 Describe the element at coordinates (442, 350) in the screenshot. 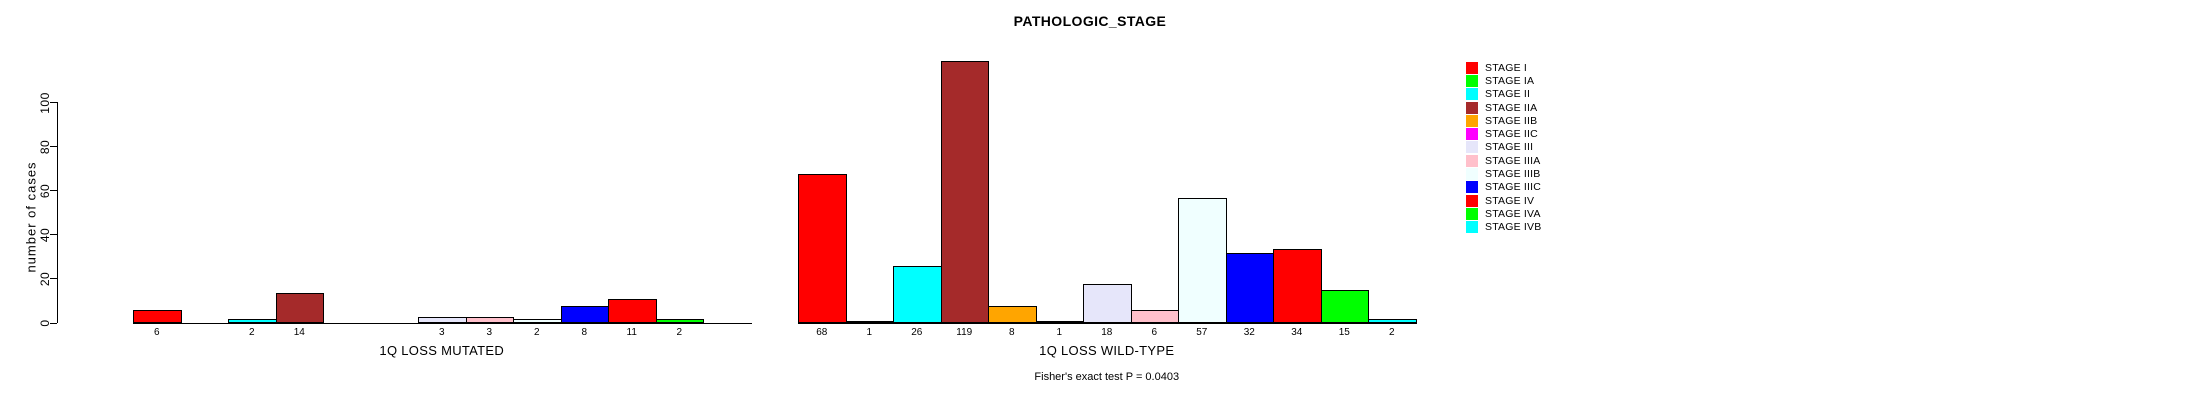

I see `group-label-1q-loss-mutated: 1Q LOSS MUTATED` at that location.